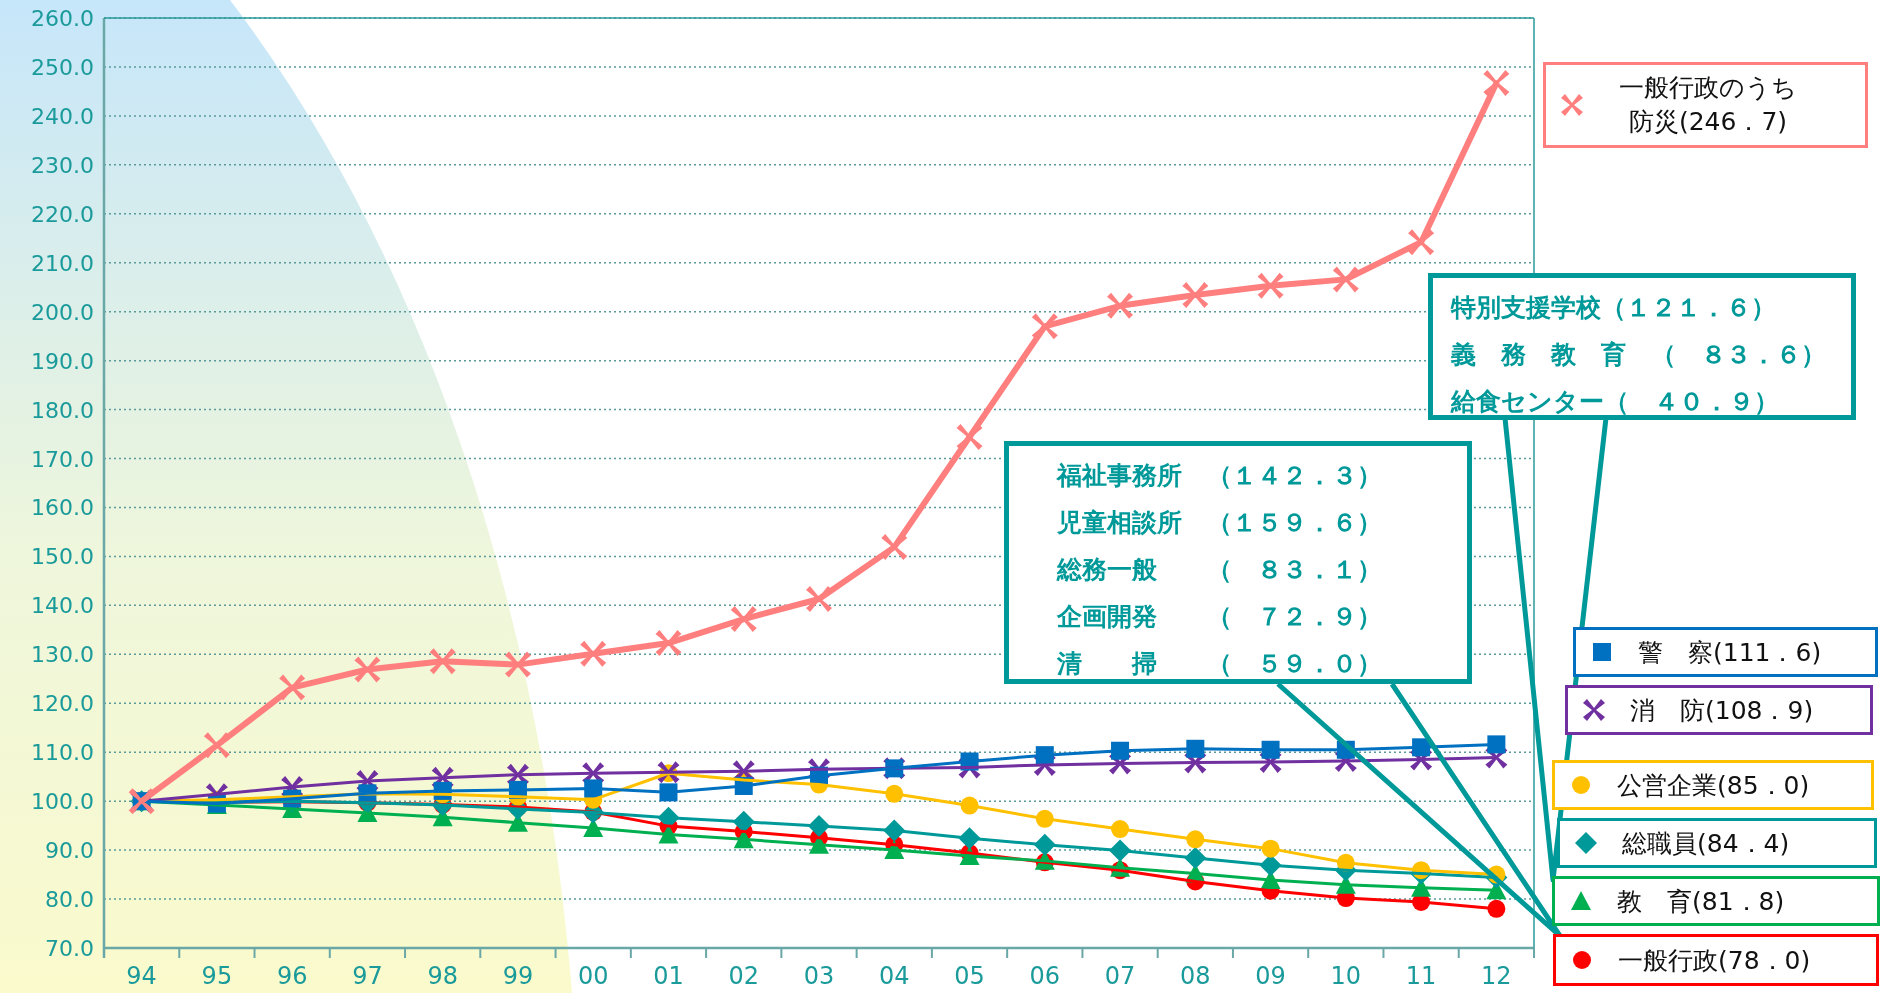  Describe the element at coordinates (1045, 976) in the screenshot. I see `x-tick-label: 06` at that location.